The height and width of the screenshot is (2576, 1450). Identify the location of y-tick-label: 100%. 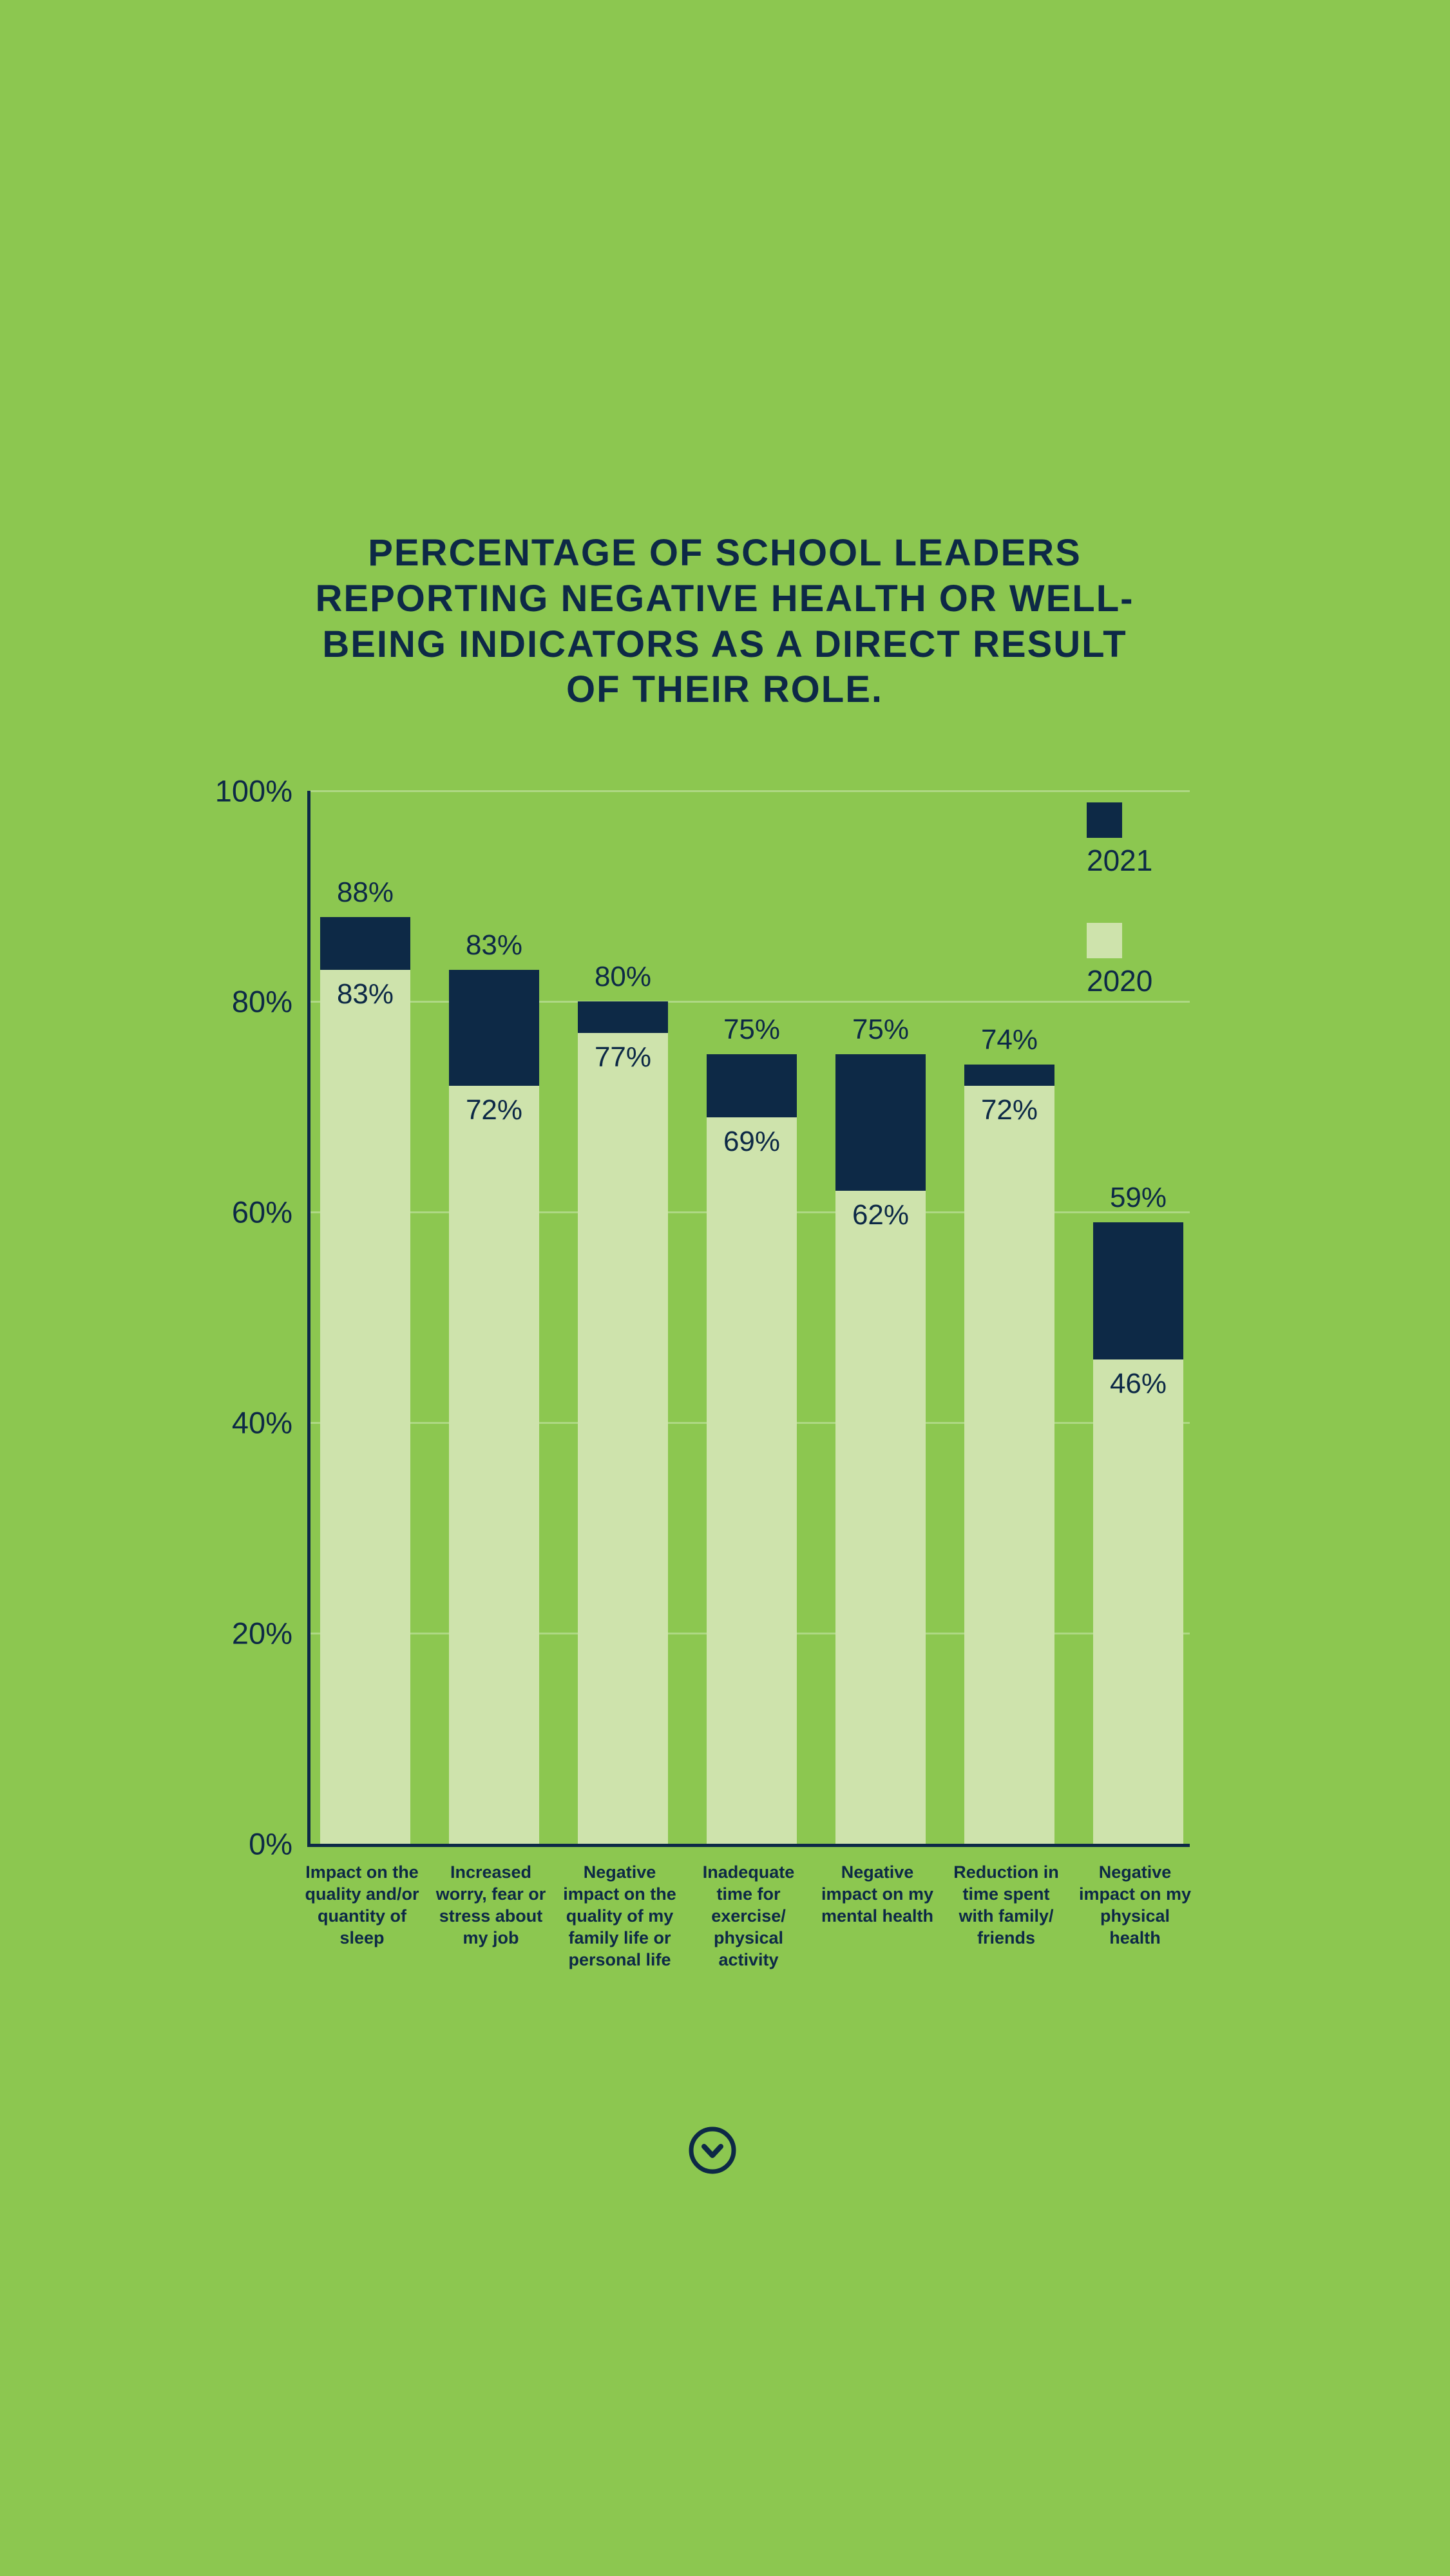
(254, 790).